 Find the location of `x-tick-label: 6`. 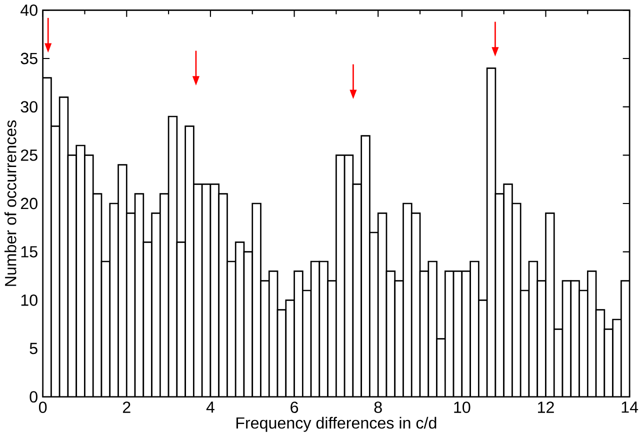

x-tick-label: 6 is located at coordinates (294, 407).